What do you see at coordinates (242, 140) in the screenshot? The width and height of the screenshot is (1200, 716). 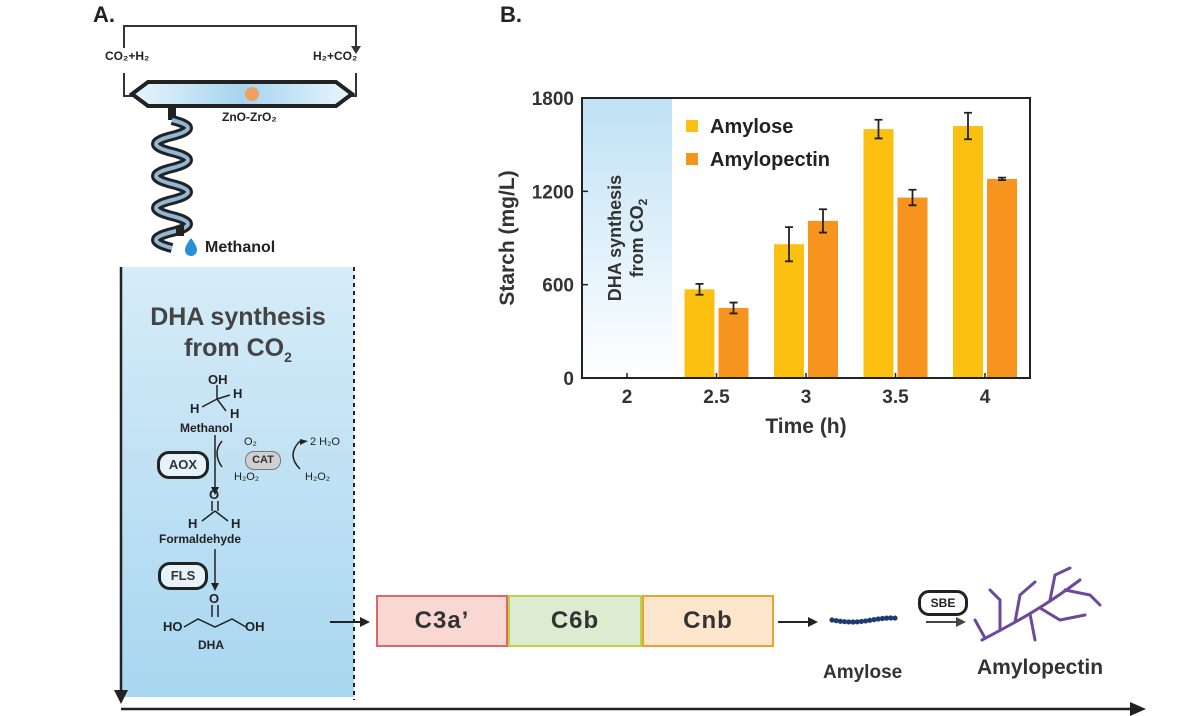 I see `reactor-diagram` at bounding box center [242, 140].